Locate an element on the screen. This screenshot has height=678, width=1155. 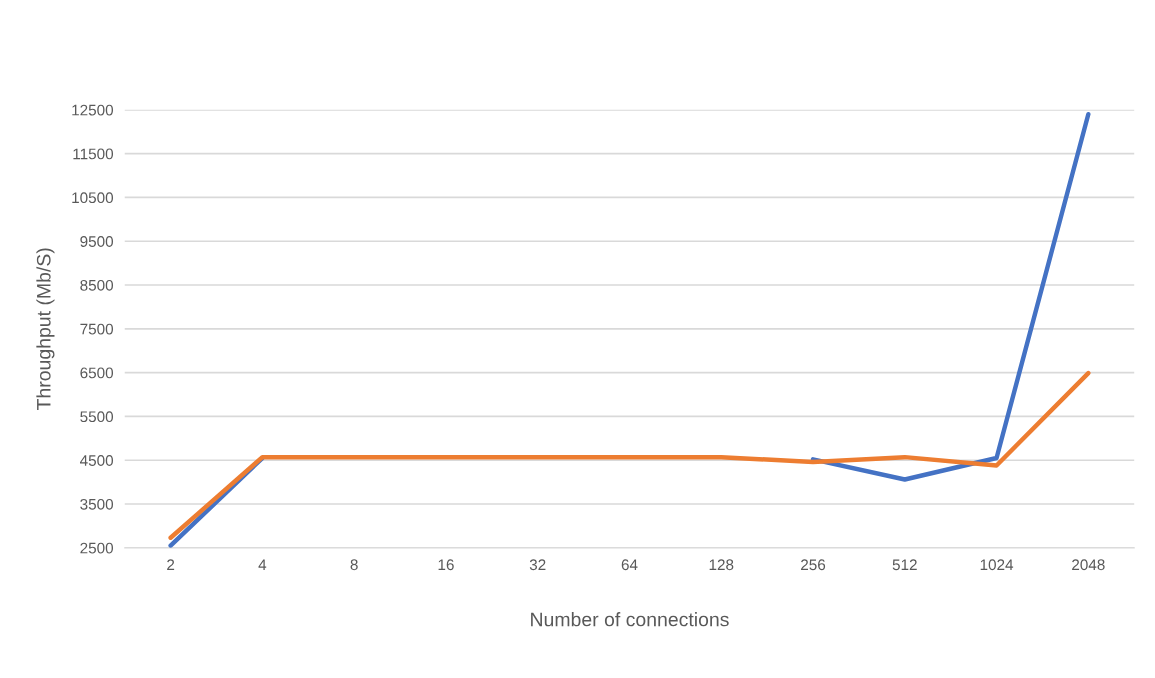
x-tick-label: 2048 is located at coordinates (1088, 565).